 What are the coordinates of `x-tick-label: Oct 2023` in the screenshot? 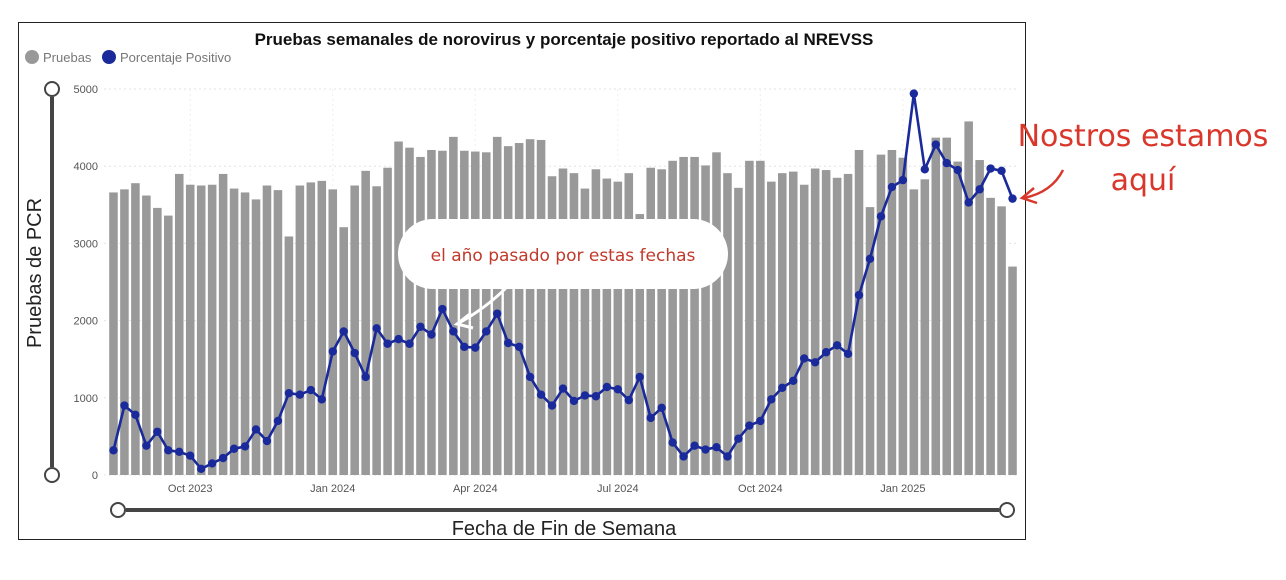 It's located at (190, 489).